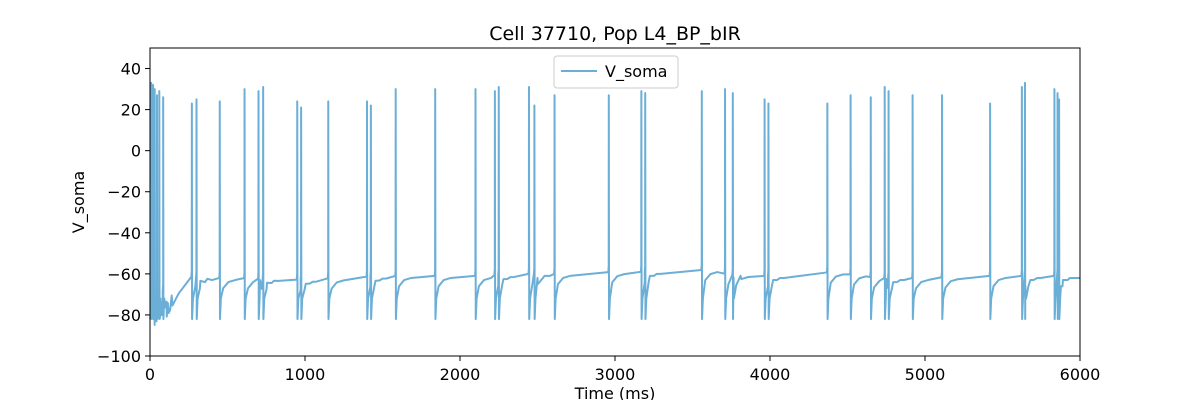  Describe the element at coordinates (124, 274) in the screenshot. I see `y-tick-label: −60` at that location.